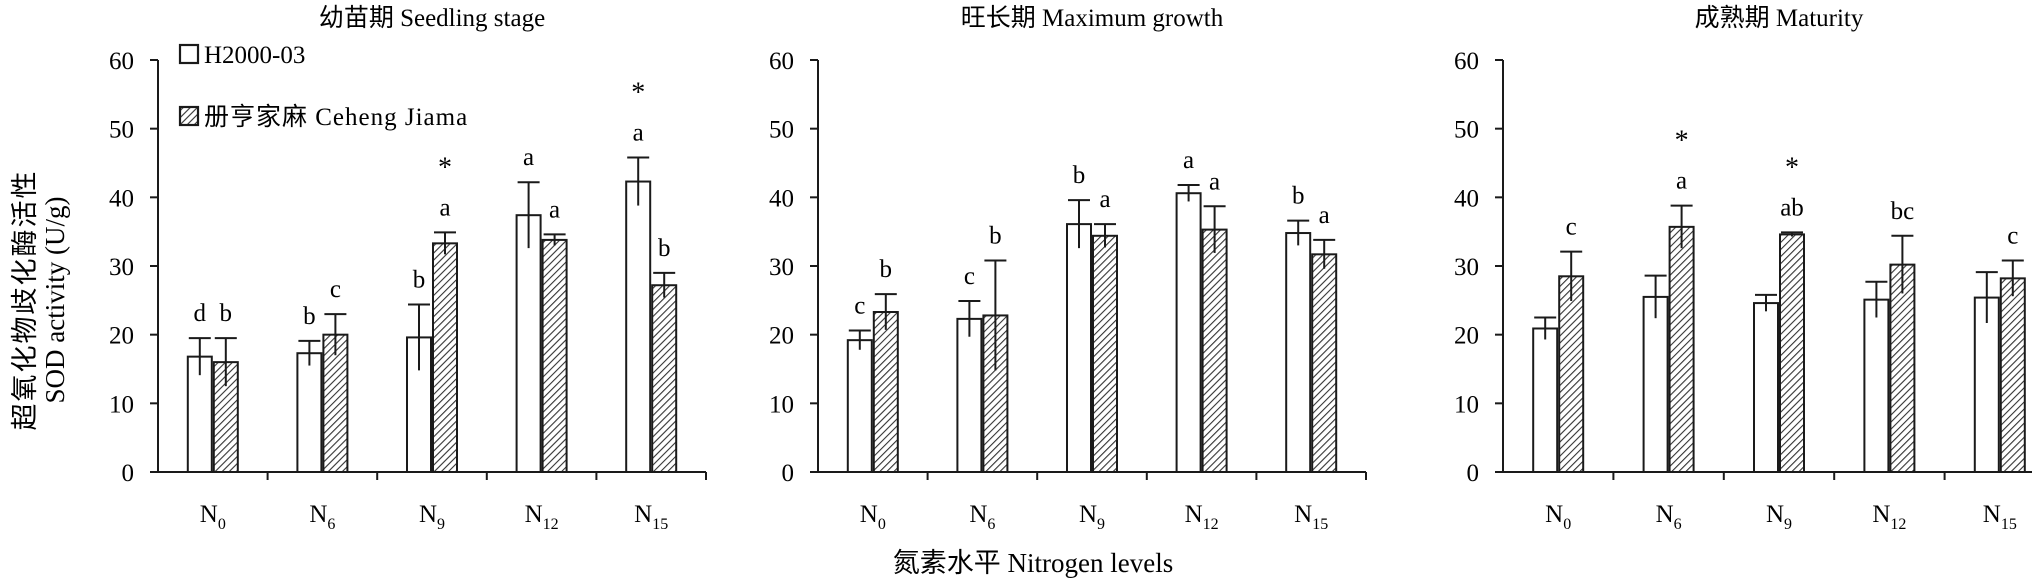 The width and height of the screenshot is (2032, 581). Describe the element at coordinates (336, 117) in the screenshot. I see `legend-label-ceheng: 册亨家麻 Ceheng Jiama` at that location.